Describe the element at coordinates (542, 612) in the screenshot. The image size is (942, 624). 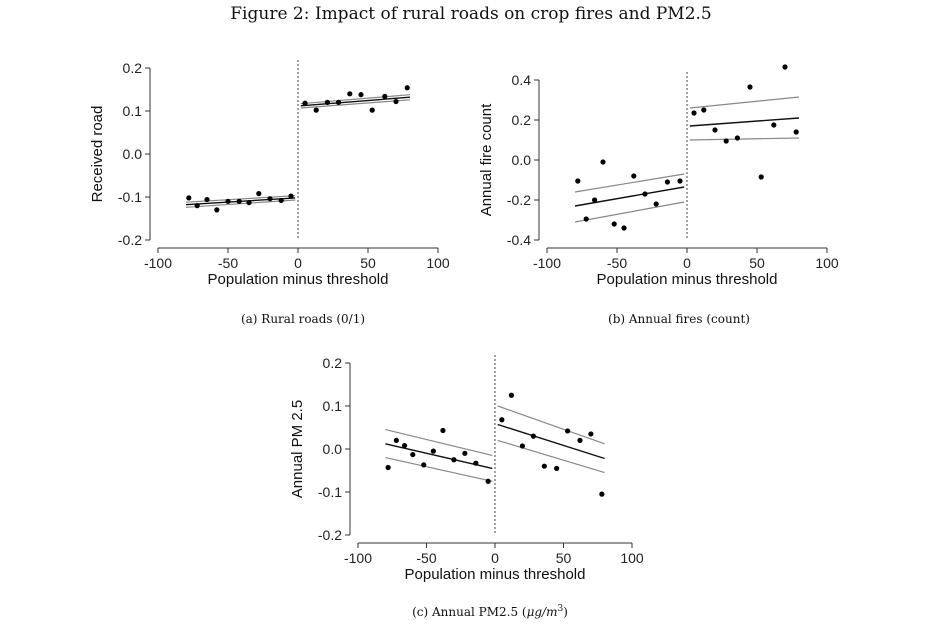
I see `caption-c-unit: μg/m` at that location.